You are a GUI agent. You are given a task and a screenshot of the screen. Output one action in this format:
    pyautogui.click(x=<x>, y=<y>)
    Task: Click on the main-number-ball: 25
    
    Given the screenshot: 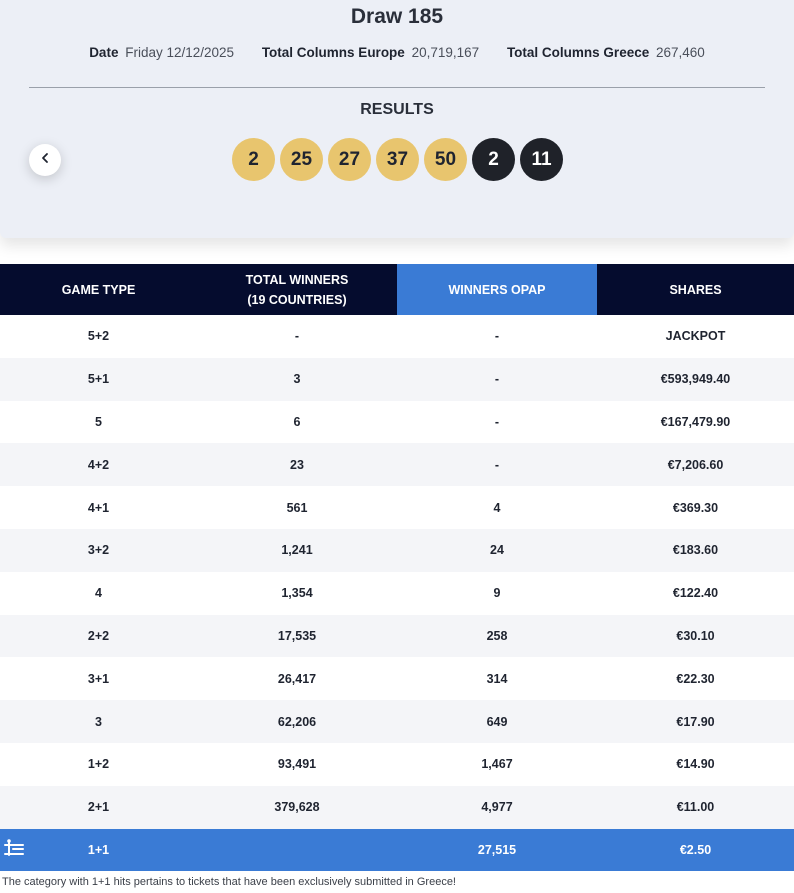 What is the action you would take?
    pyautogui.click(x=301, y=159)
    